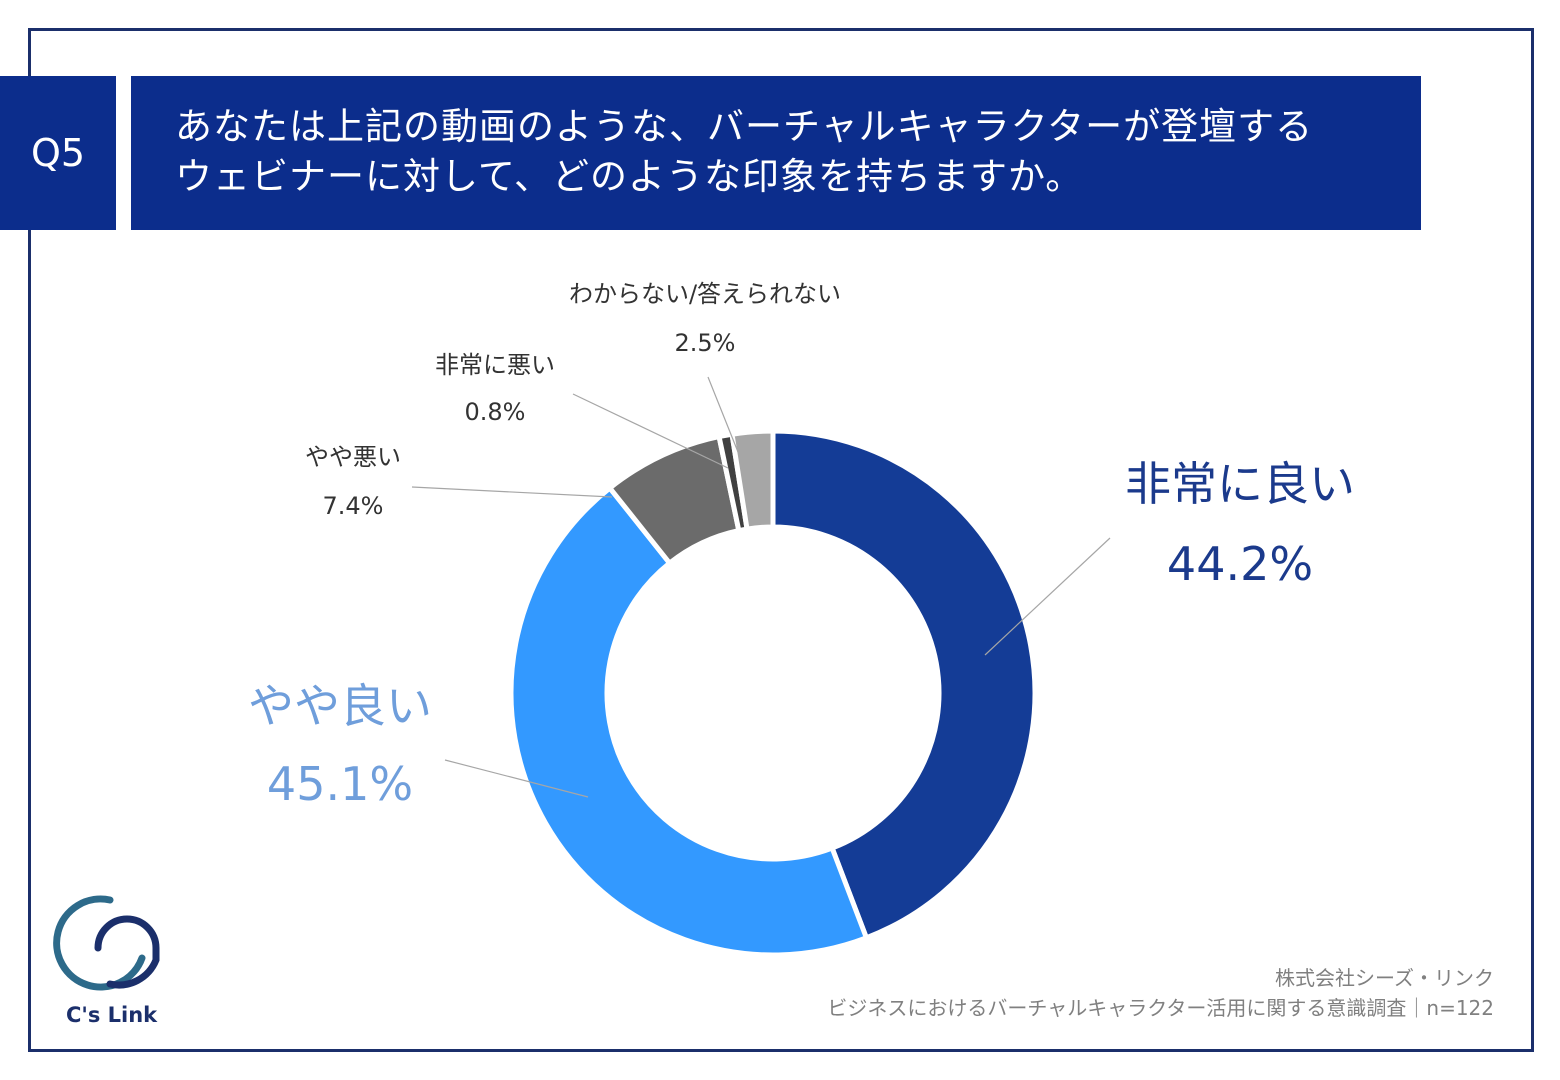  What do you see at coordinates (1240, 484) in the screenshot?
I see `category-label-1: 非常に良い` at bounding box center [1240, 484].